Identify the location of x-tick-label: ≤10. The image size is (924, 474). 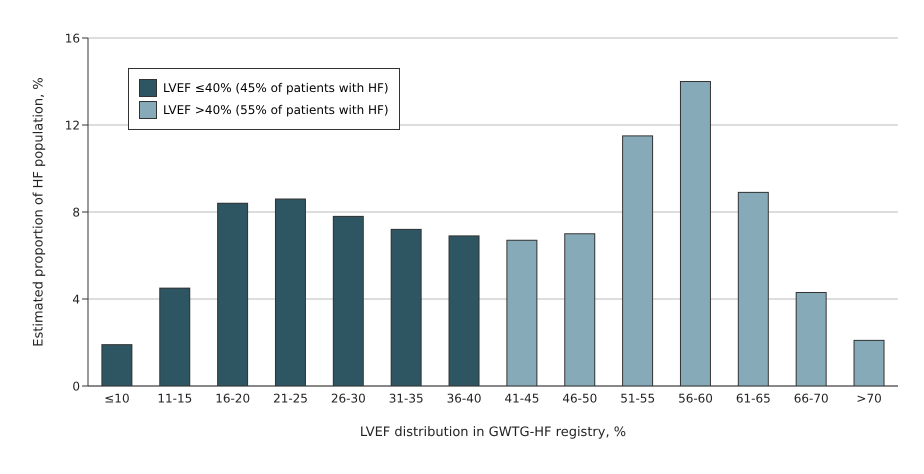
(117, 399).